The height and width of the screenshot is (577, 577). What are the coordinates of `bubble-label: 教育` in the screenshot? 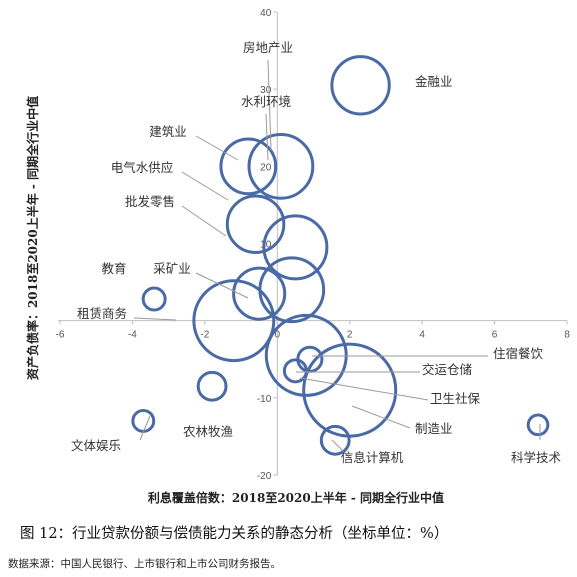 It's located at (113, 268).